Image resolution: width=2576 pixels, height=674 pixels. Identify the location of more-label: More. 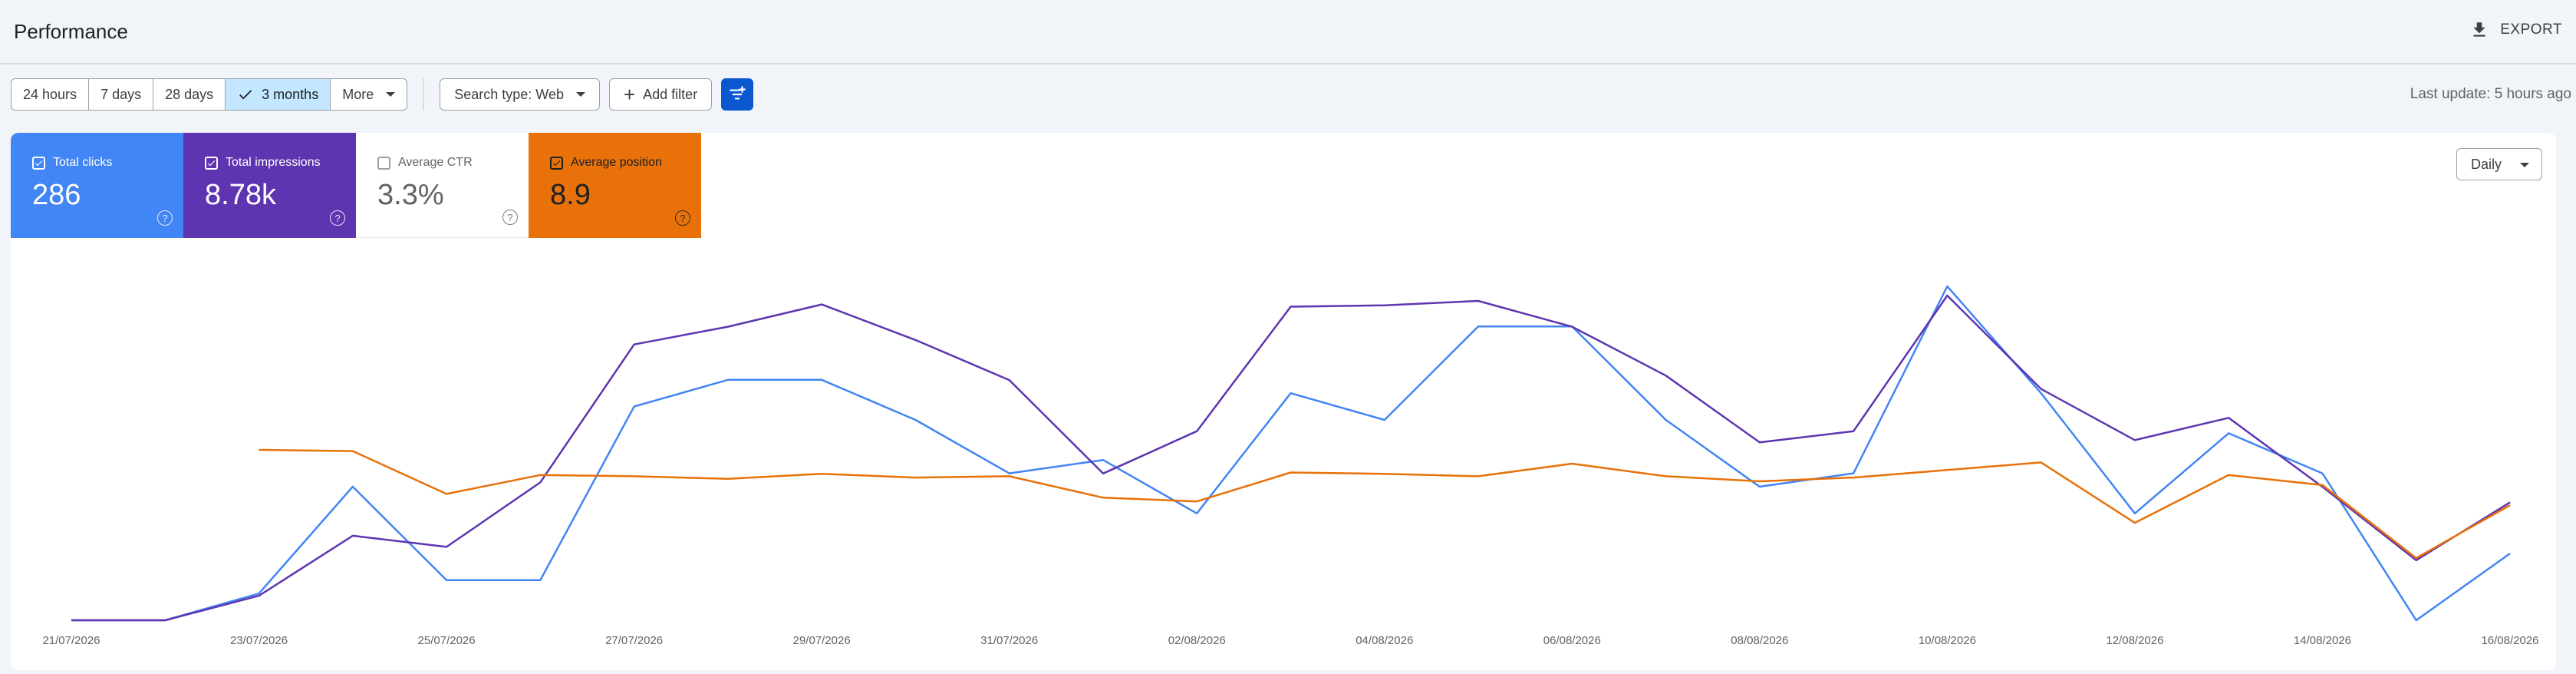
(358, 94).